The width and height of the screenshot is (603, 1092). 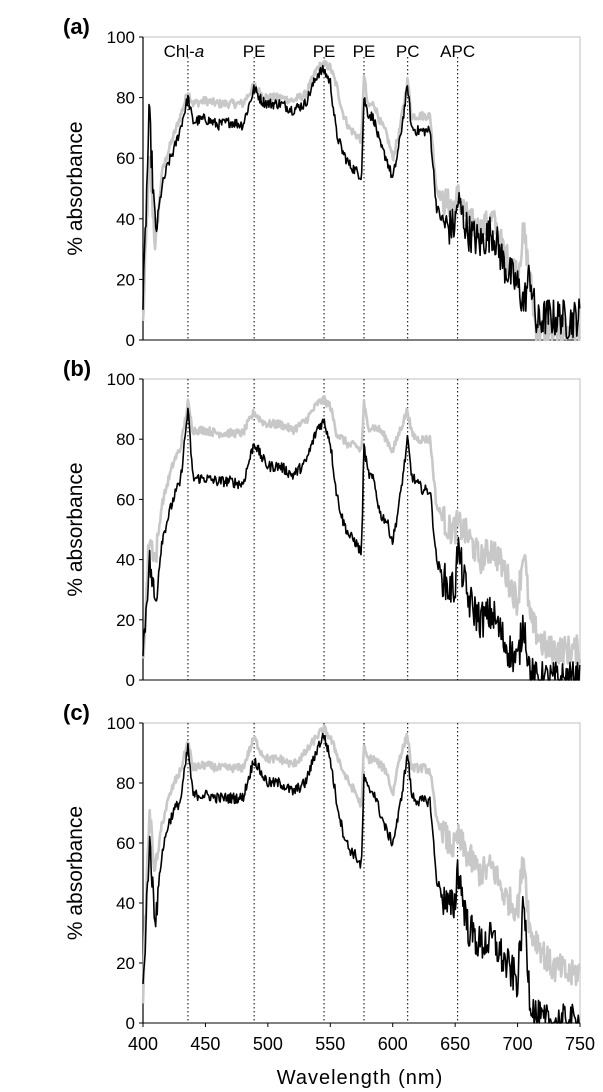 I want to click on pigment-label: Chl-a, so click(x=184, y=51).